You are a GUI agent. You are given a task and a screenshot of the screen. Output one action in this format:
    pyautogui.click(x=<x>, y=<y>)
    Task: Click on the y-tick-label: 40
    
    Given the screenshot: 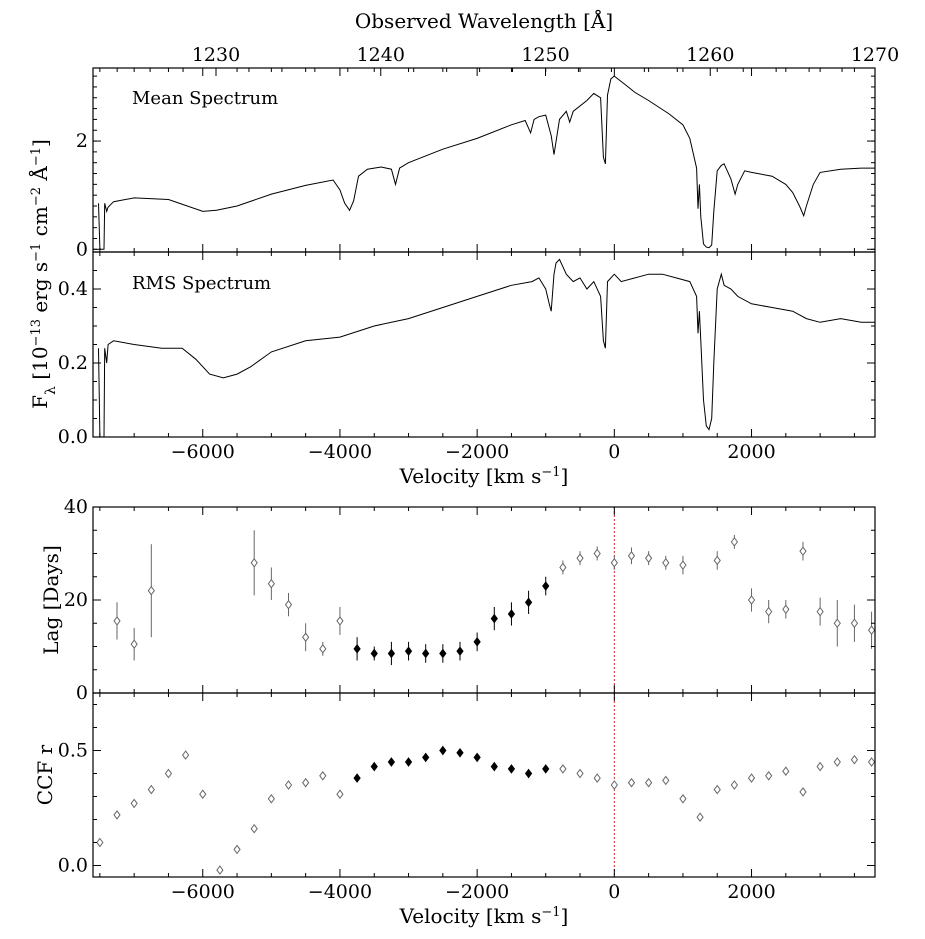 What is the action you would take?
    pyautogui.click(x=76, y=507)
    